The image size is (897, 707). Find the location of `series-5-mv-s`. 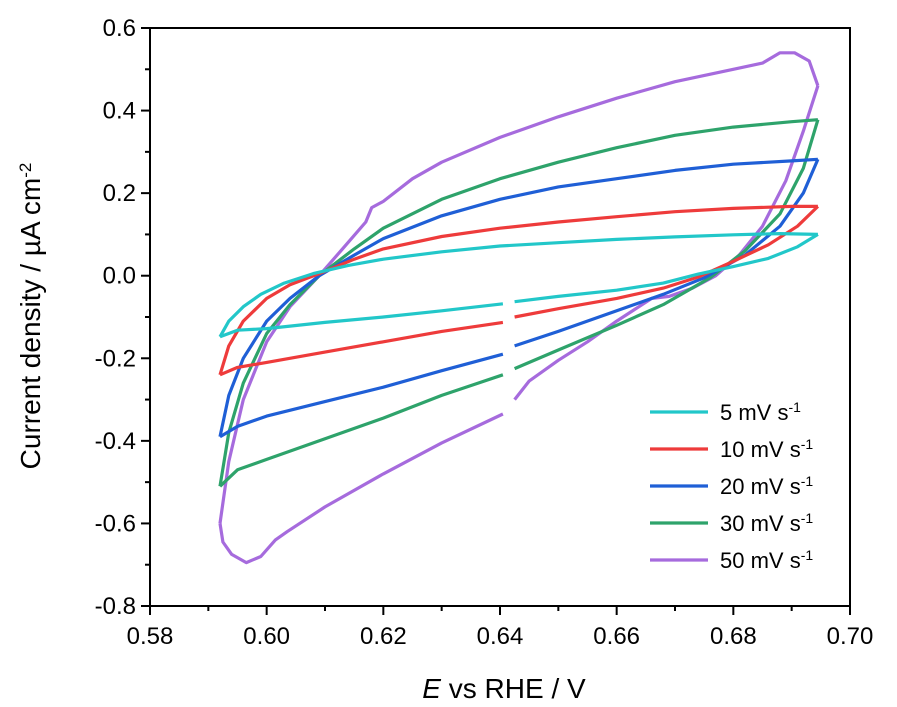

series-5-mv-s is located at coordinates (518, 285).